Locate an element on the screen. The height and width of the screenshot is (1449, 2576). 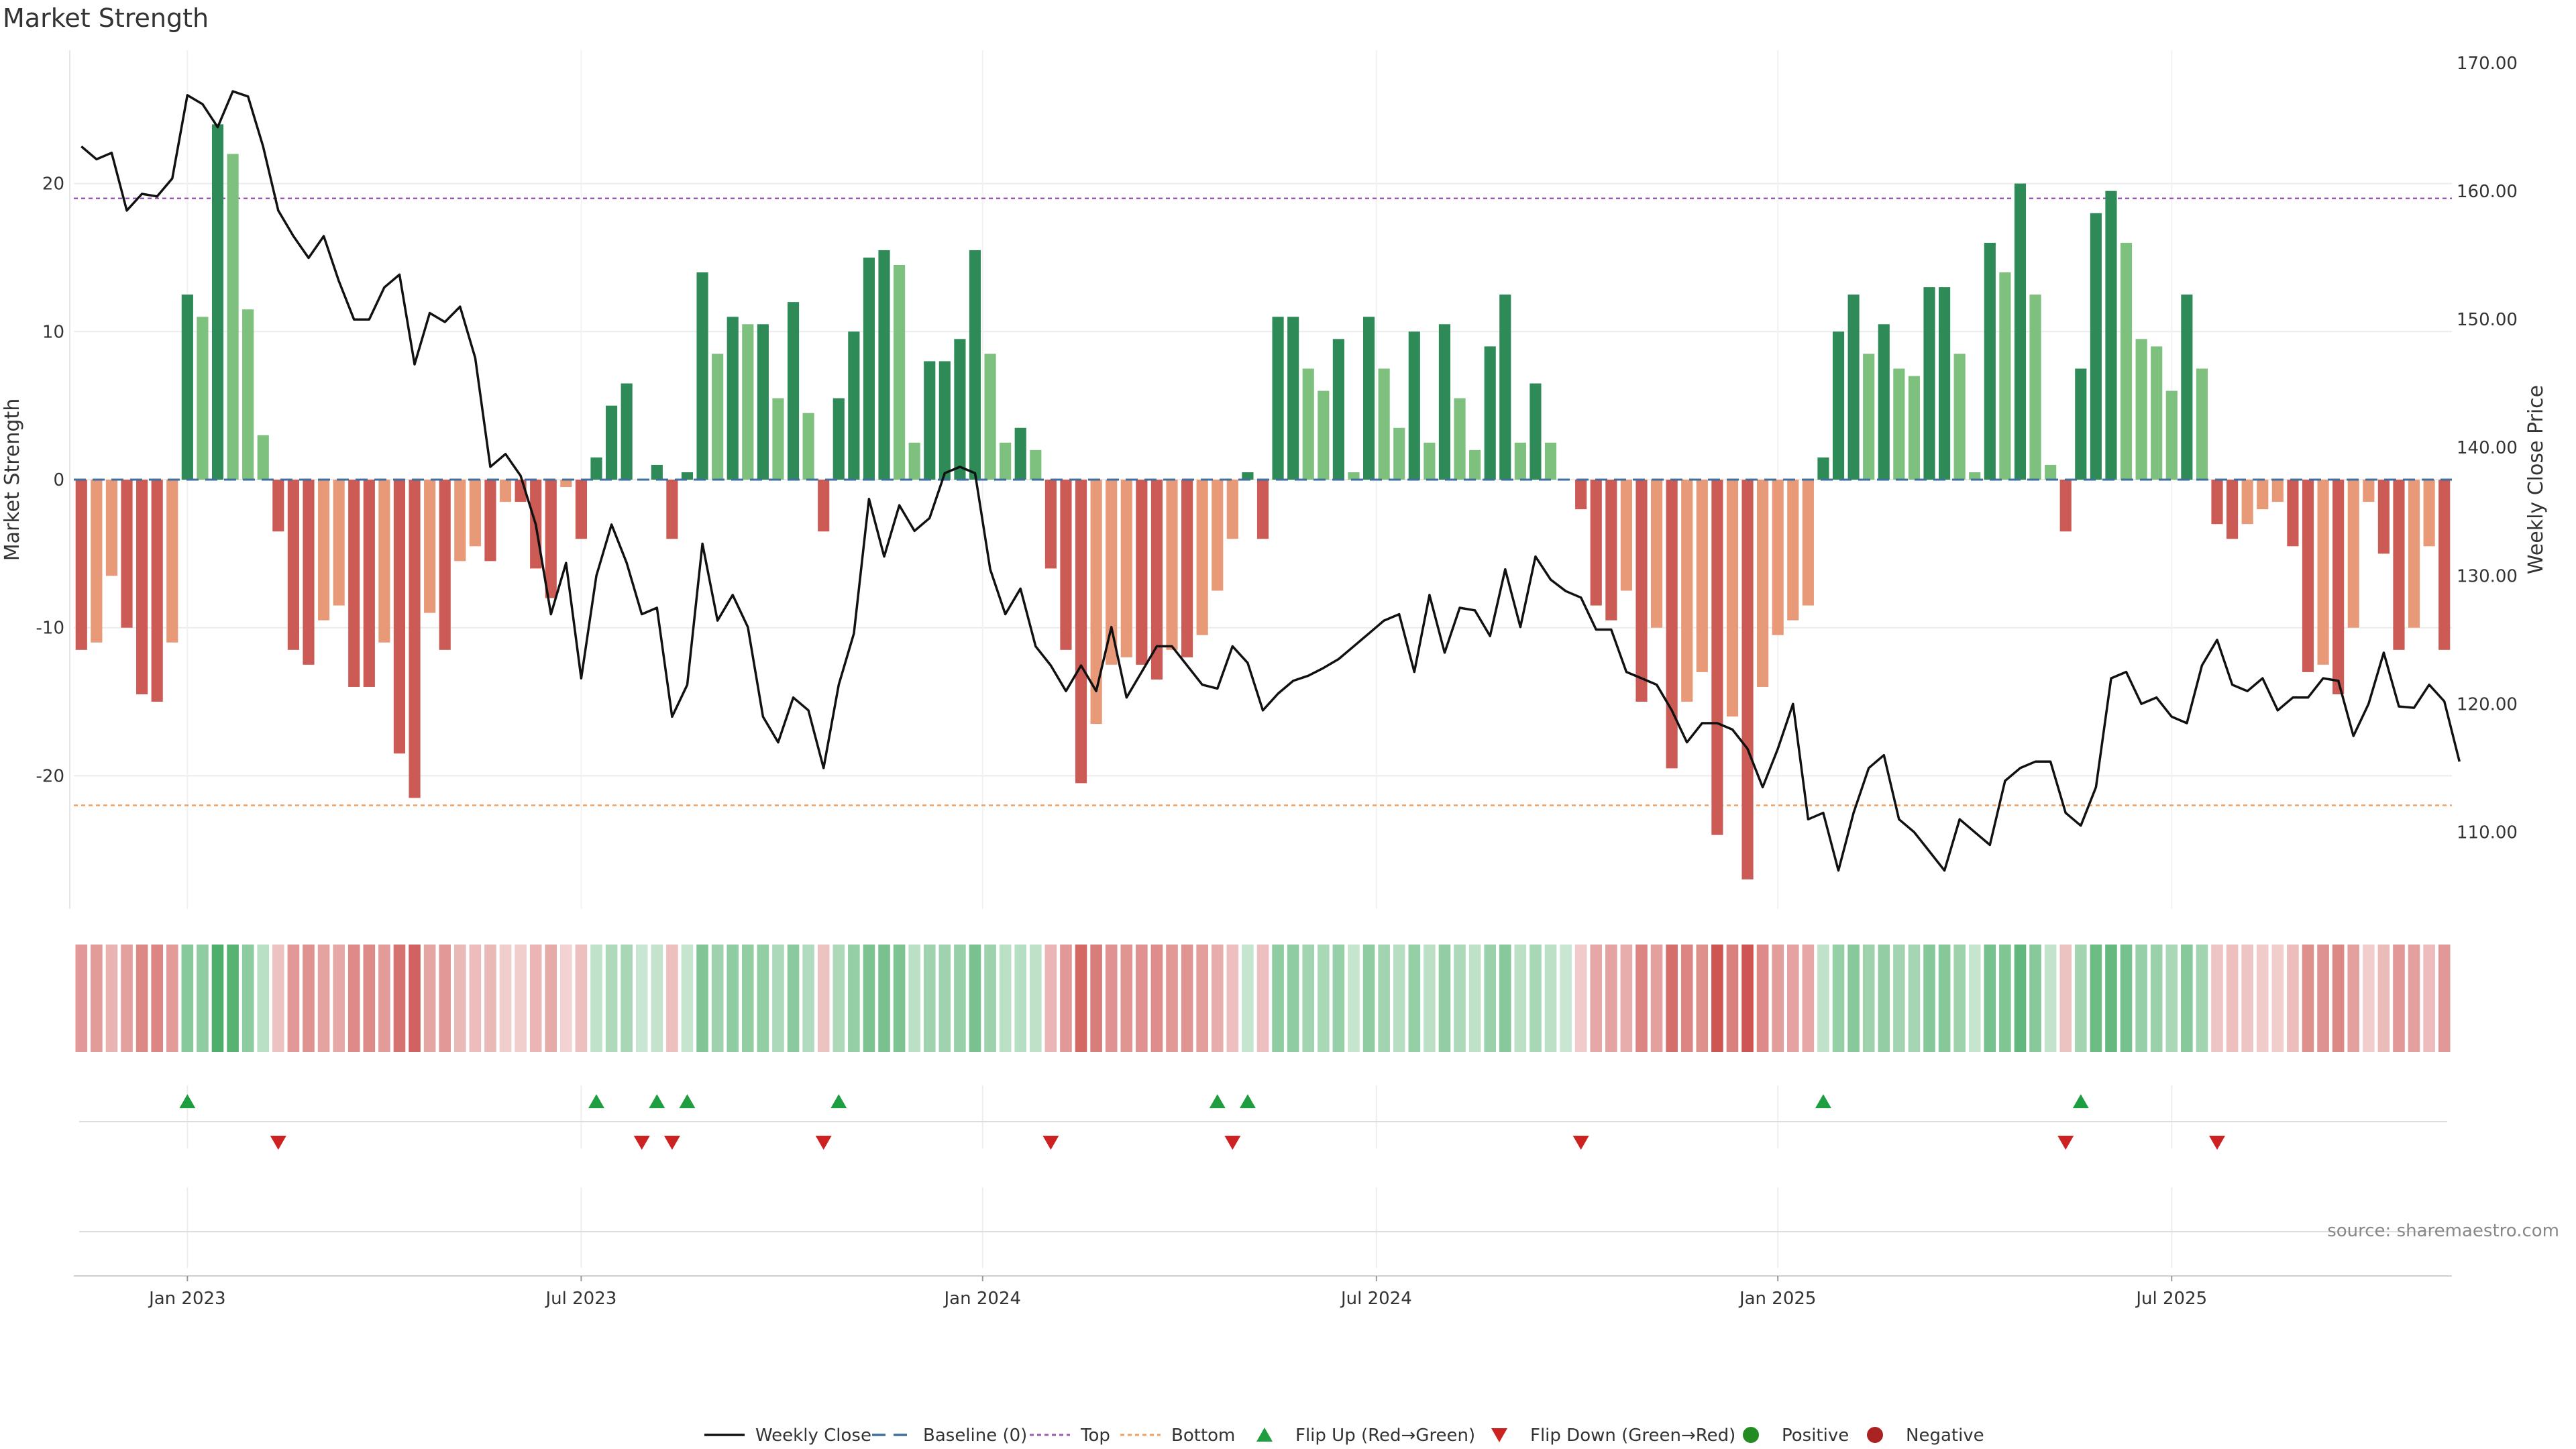
legend-swatch-flip-down is located at coordinates (1499, 1435).